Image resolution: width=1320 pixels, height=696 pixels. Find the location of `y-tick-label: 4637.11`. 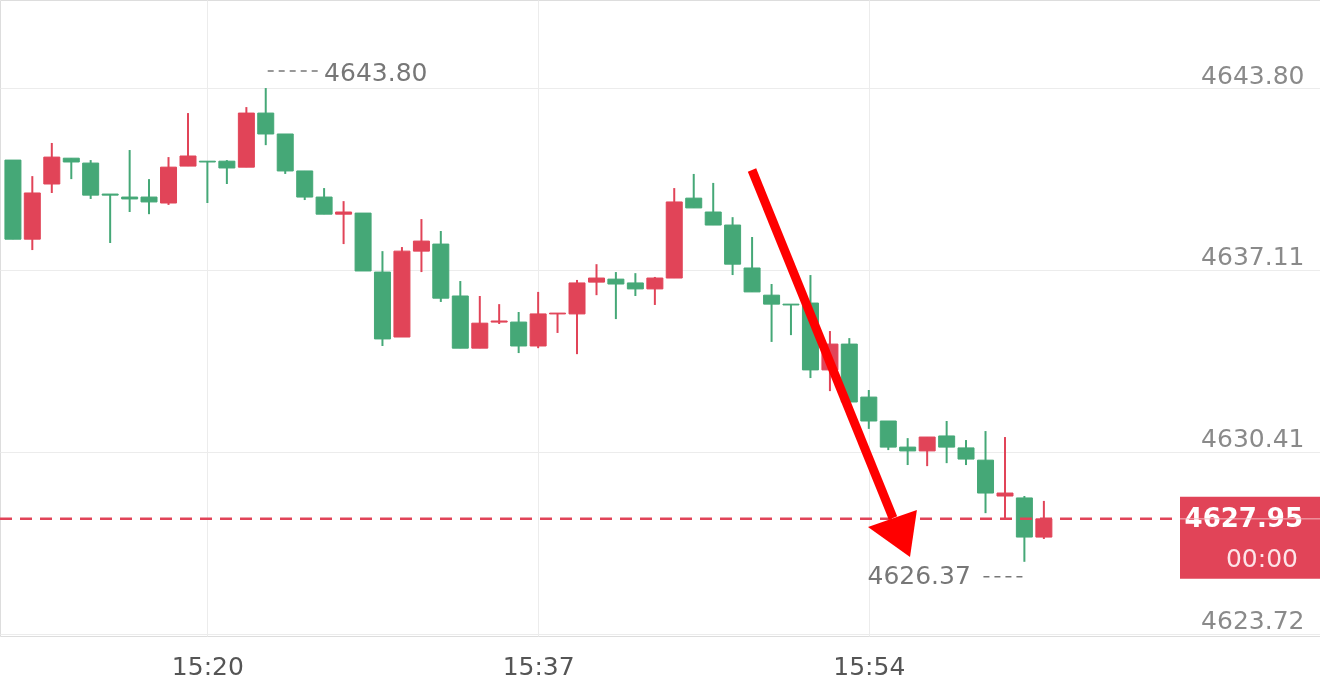

y-tick-label: 4637.11 is located at coordinates (1253, 257).